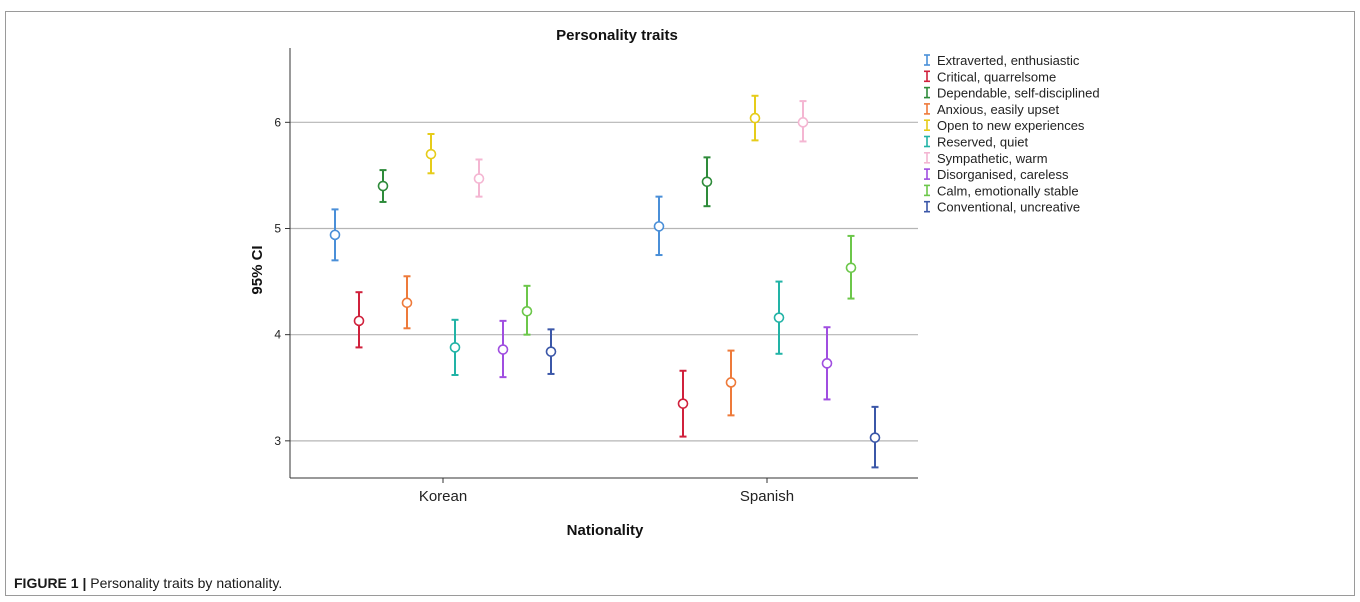  I want to click on x-axis-label: Nationality, so click(605, 530).